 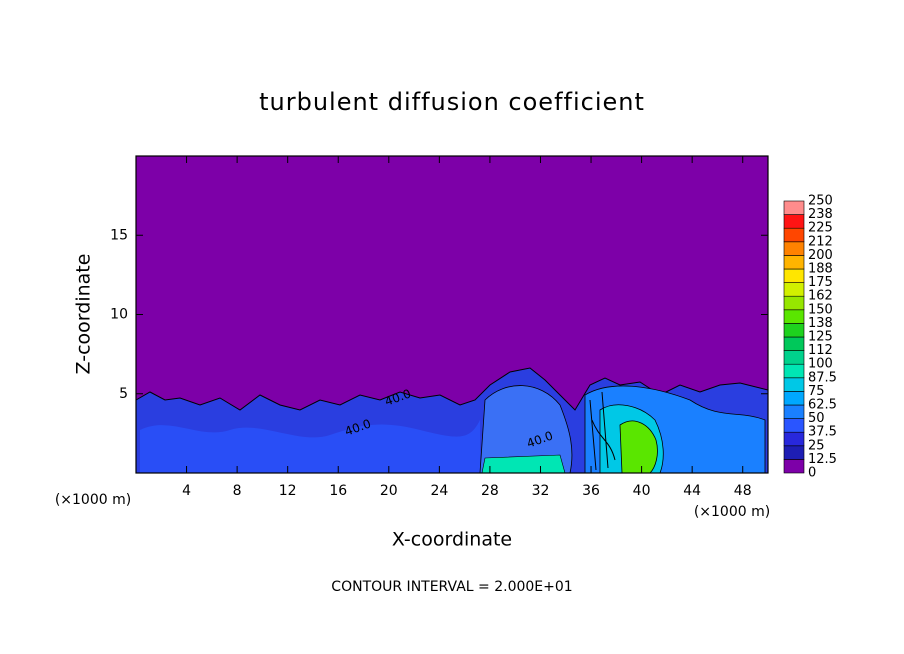 I want to click on contour-line, so click(x=602, y=431).